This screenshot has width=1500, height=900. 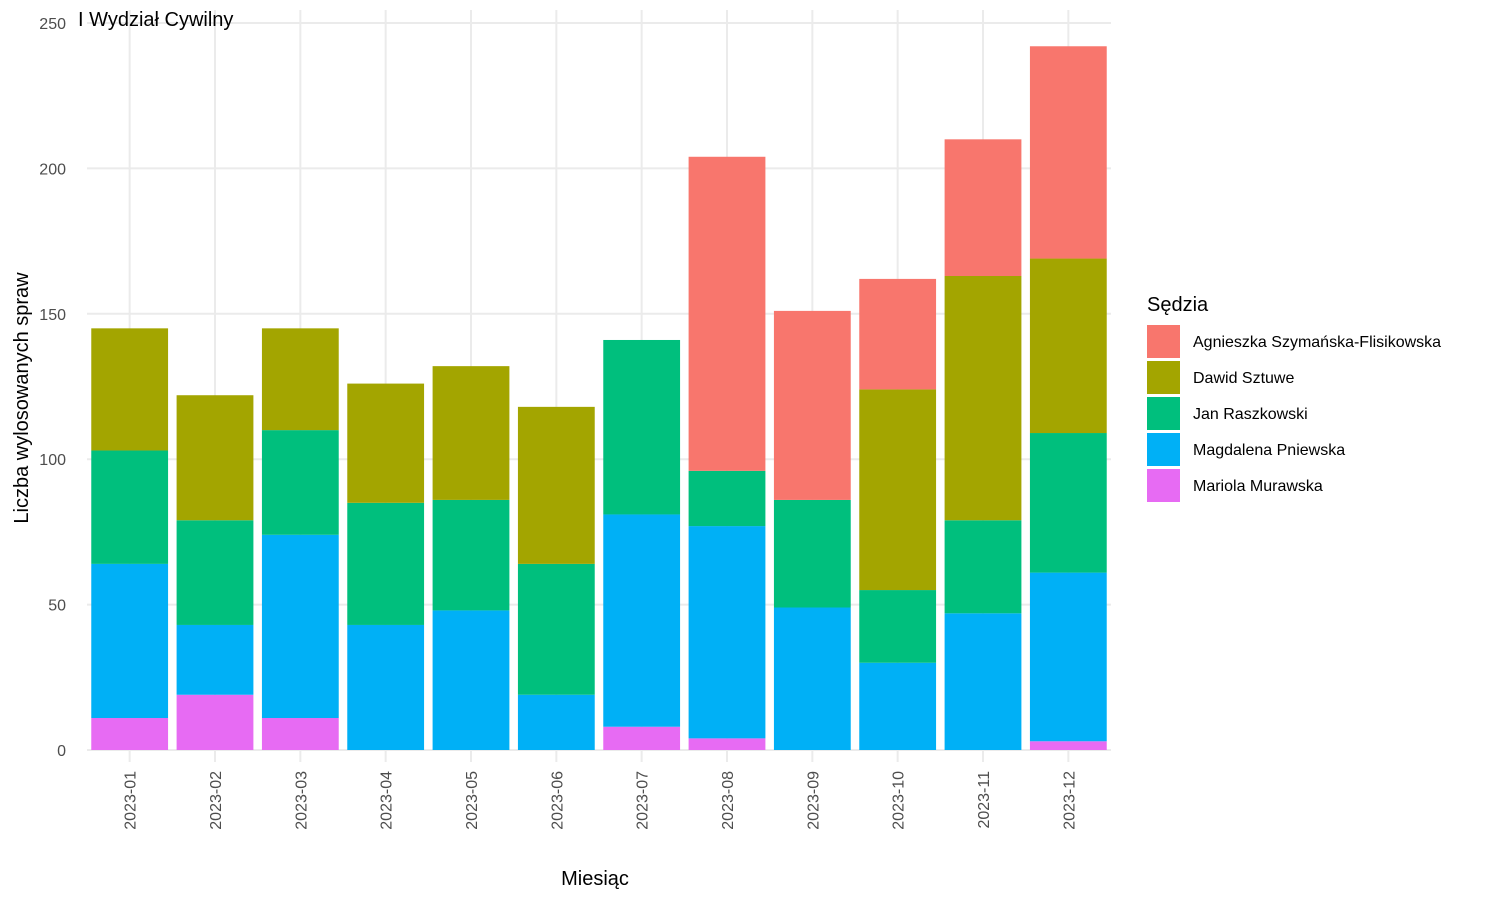 What do you see at coordinates (52, 460) in the screenshot?
I see `y-tick-label: 100` at bounding box center [52, 460].